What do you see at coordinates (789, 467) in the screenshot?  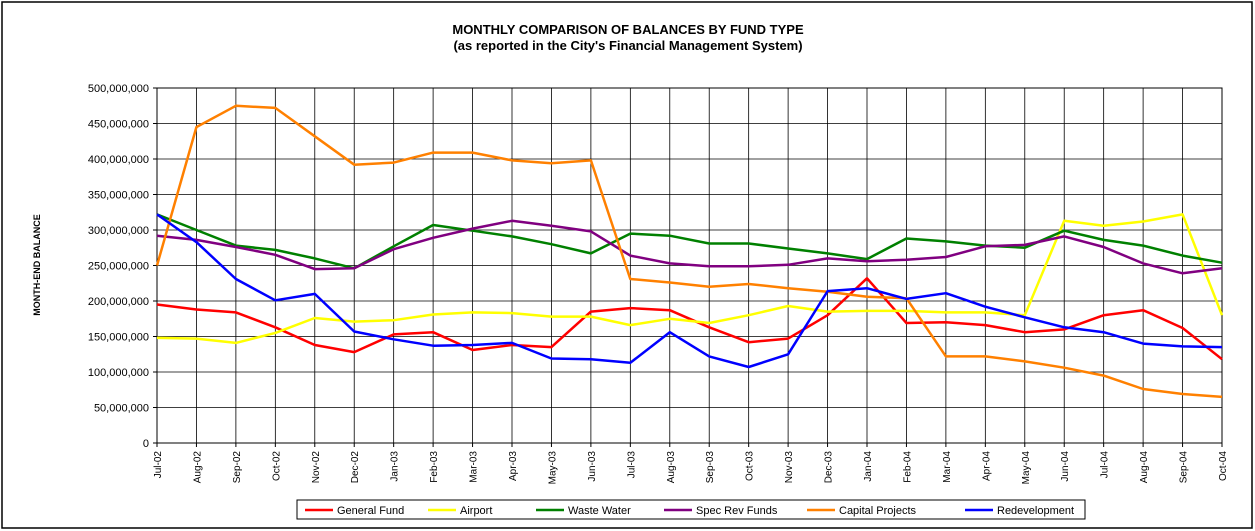 I see `x-tick-label: Nov-03` at bounding box center [789, 467].